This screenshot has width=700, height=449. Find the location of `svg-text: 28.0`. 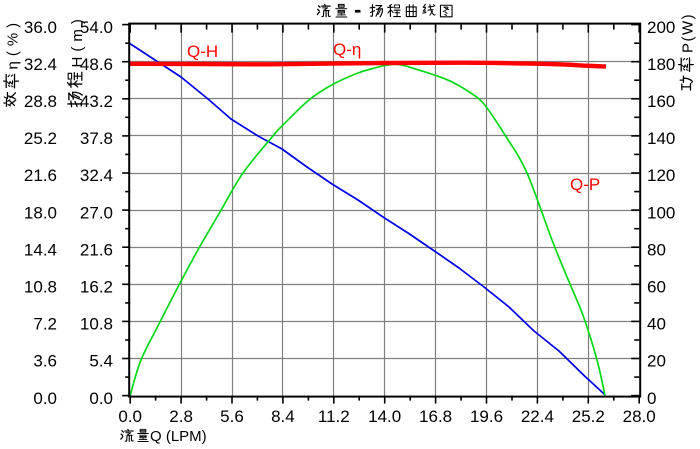

svg-text: 28.0 is located at coordinates (639, 416).